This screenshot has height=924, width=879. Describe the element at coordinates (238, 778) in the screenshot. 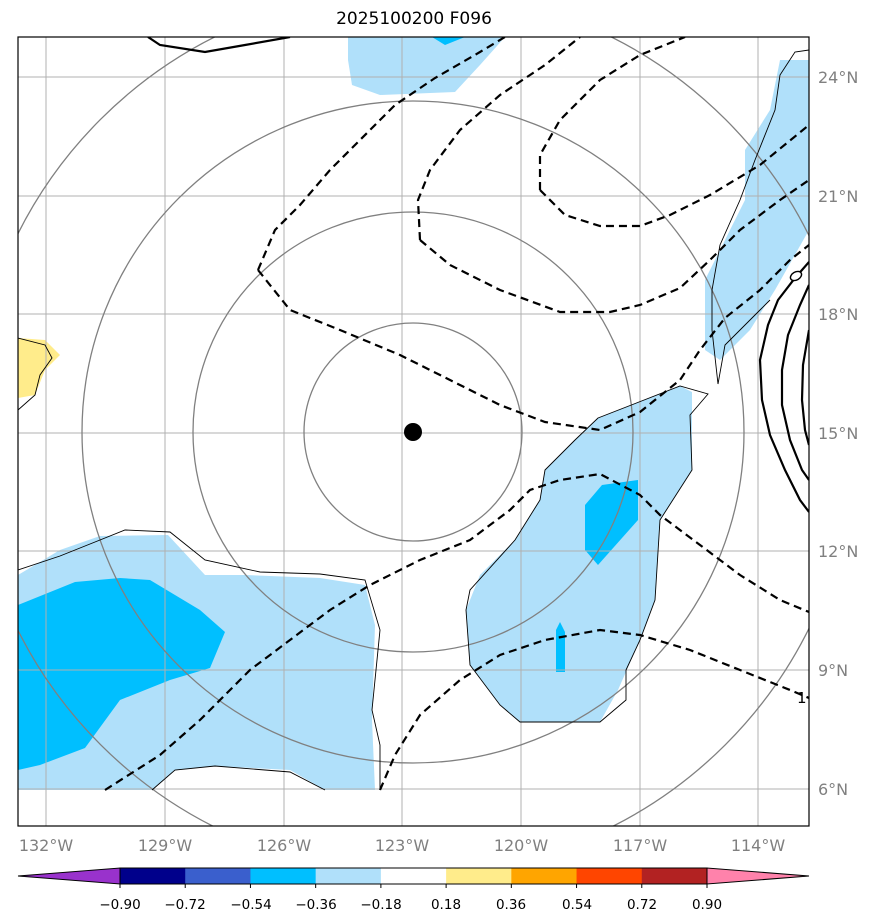

I see `shade-gap-bottom` at that location.